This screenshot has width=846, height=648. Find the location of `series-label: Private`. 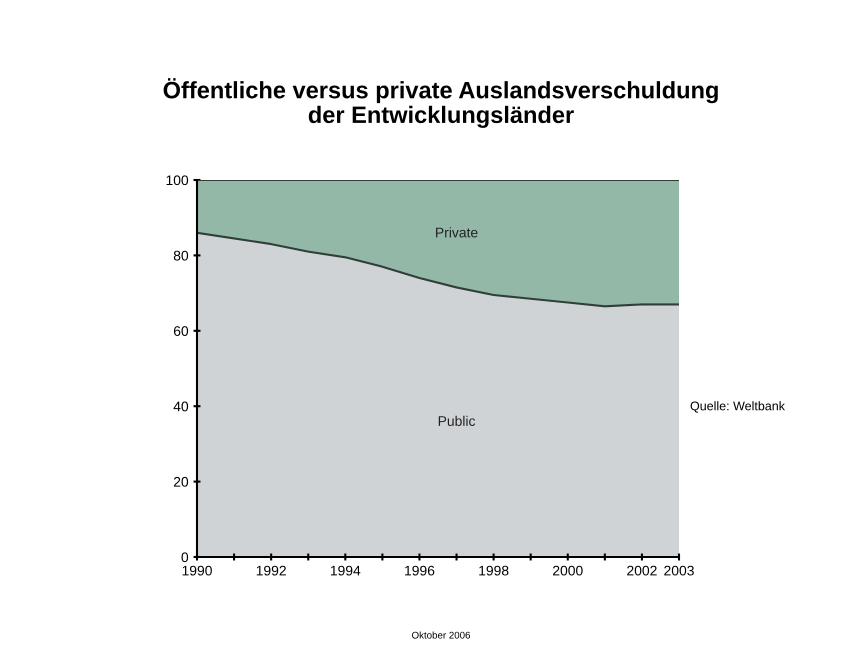

series-label: Private is located at coordinates (457, 232).